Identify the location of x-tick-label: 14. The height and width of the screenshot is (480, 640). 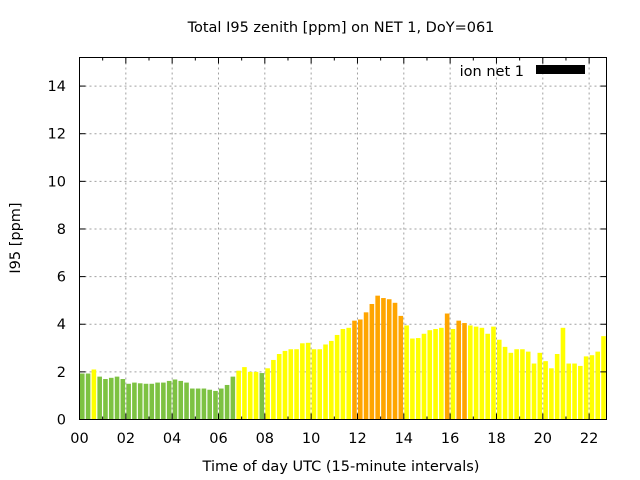
(404, 439).